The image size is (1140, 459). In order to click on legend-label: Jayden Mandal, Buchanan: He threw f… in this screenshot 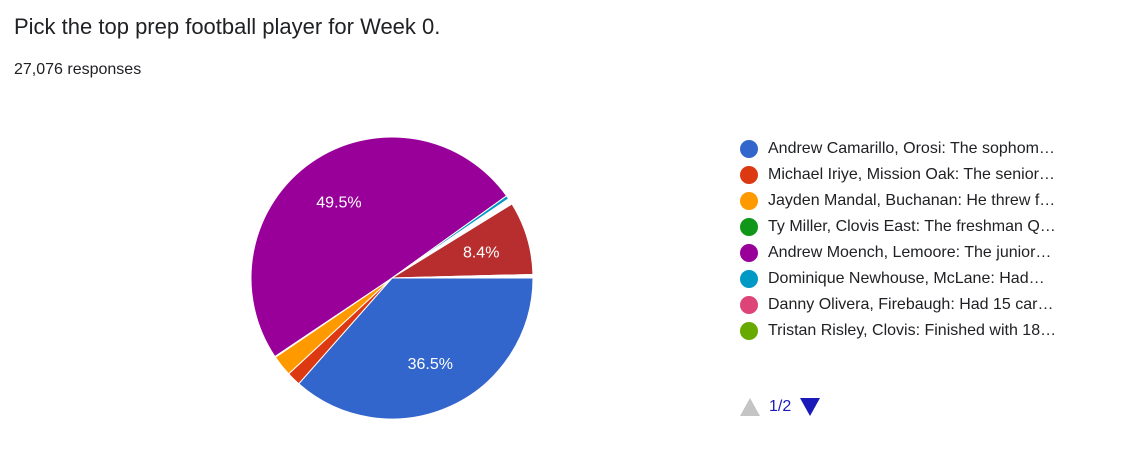, I will do `click(912, 200)`.